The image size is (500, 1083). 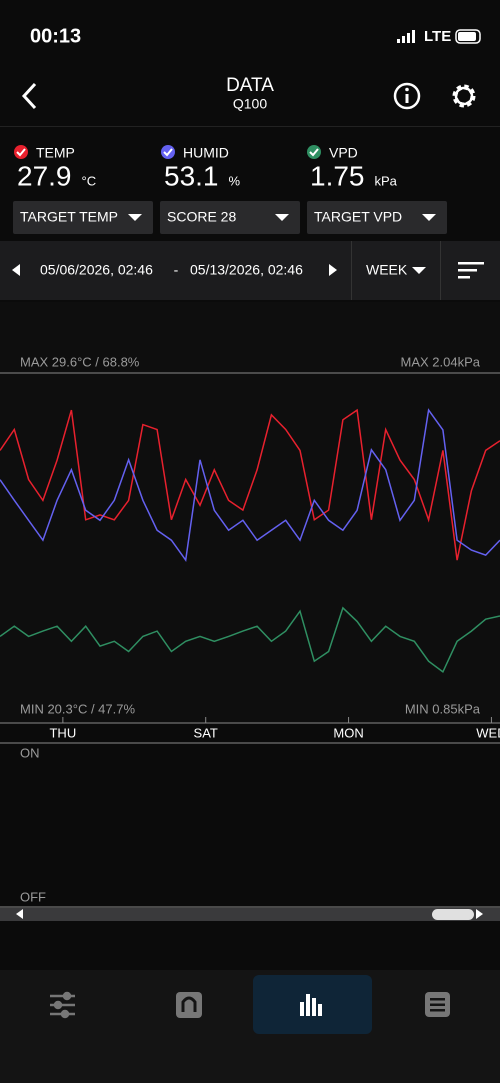 What do you see at coordinates (419, 270) in the screenshot?
I see `period-arrow` at bounding box center [419, 270].